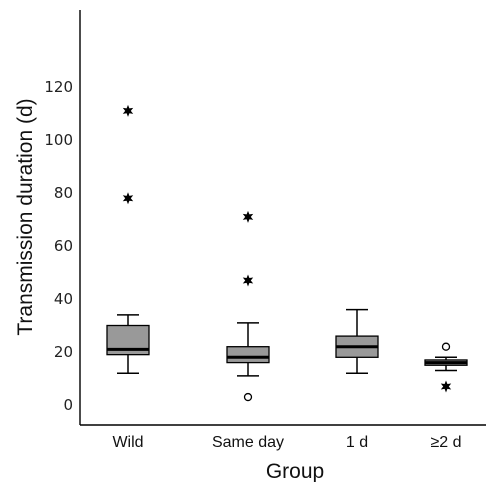  What do you see at coordinates (25, 216) in the screenshot?
I see `y-axis-title: Transmission duration (d)` at bounding box center [25, 216].